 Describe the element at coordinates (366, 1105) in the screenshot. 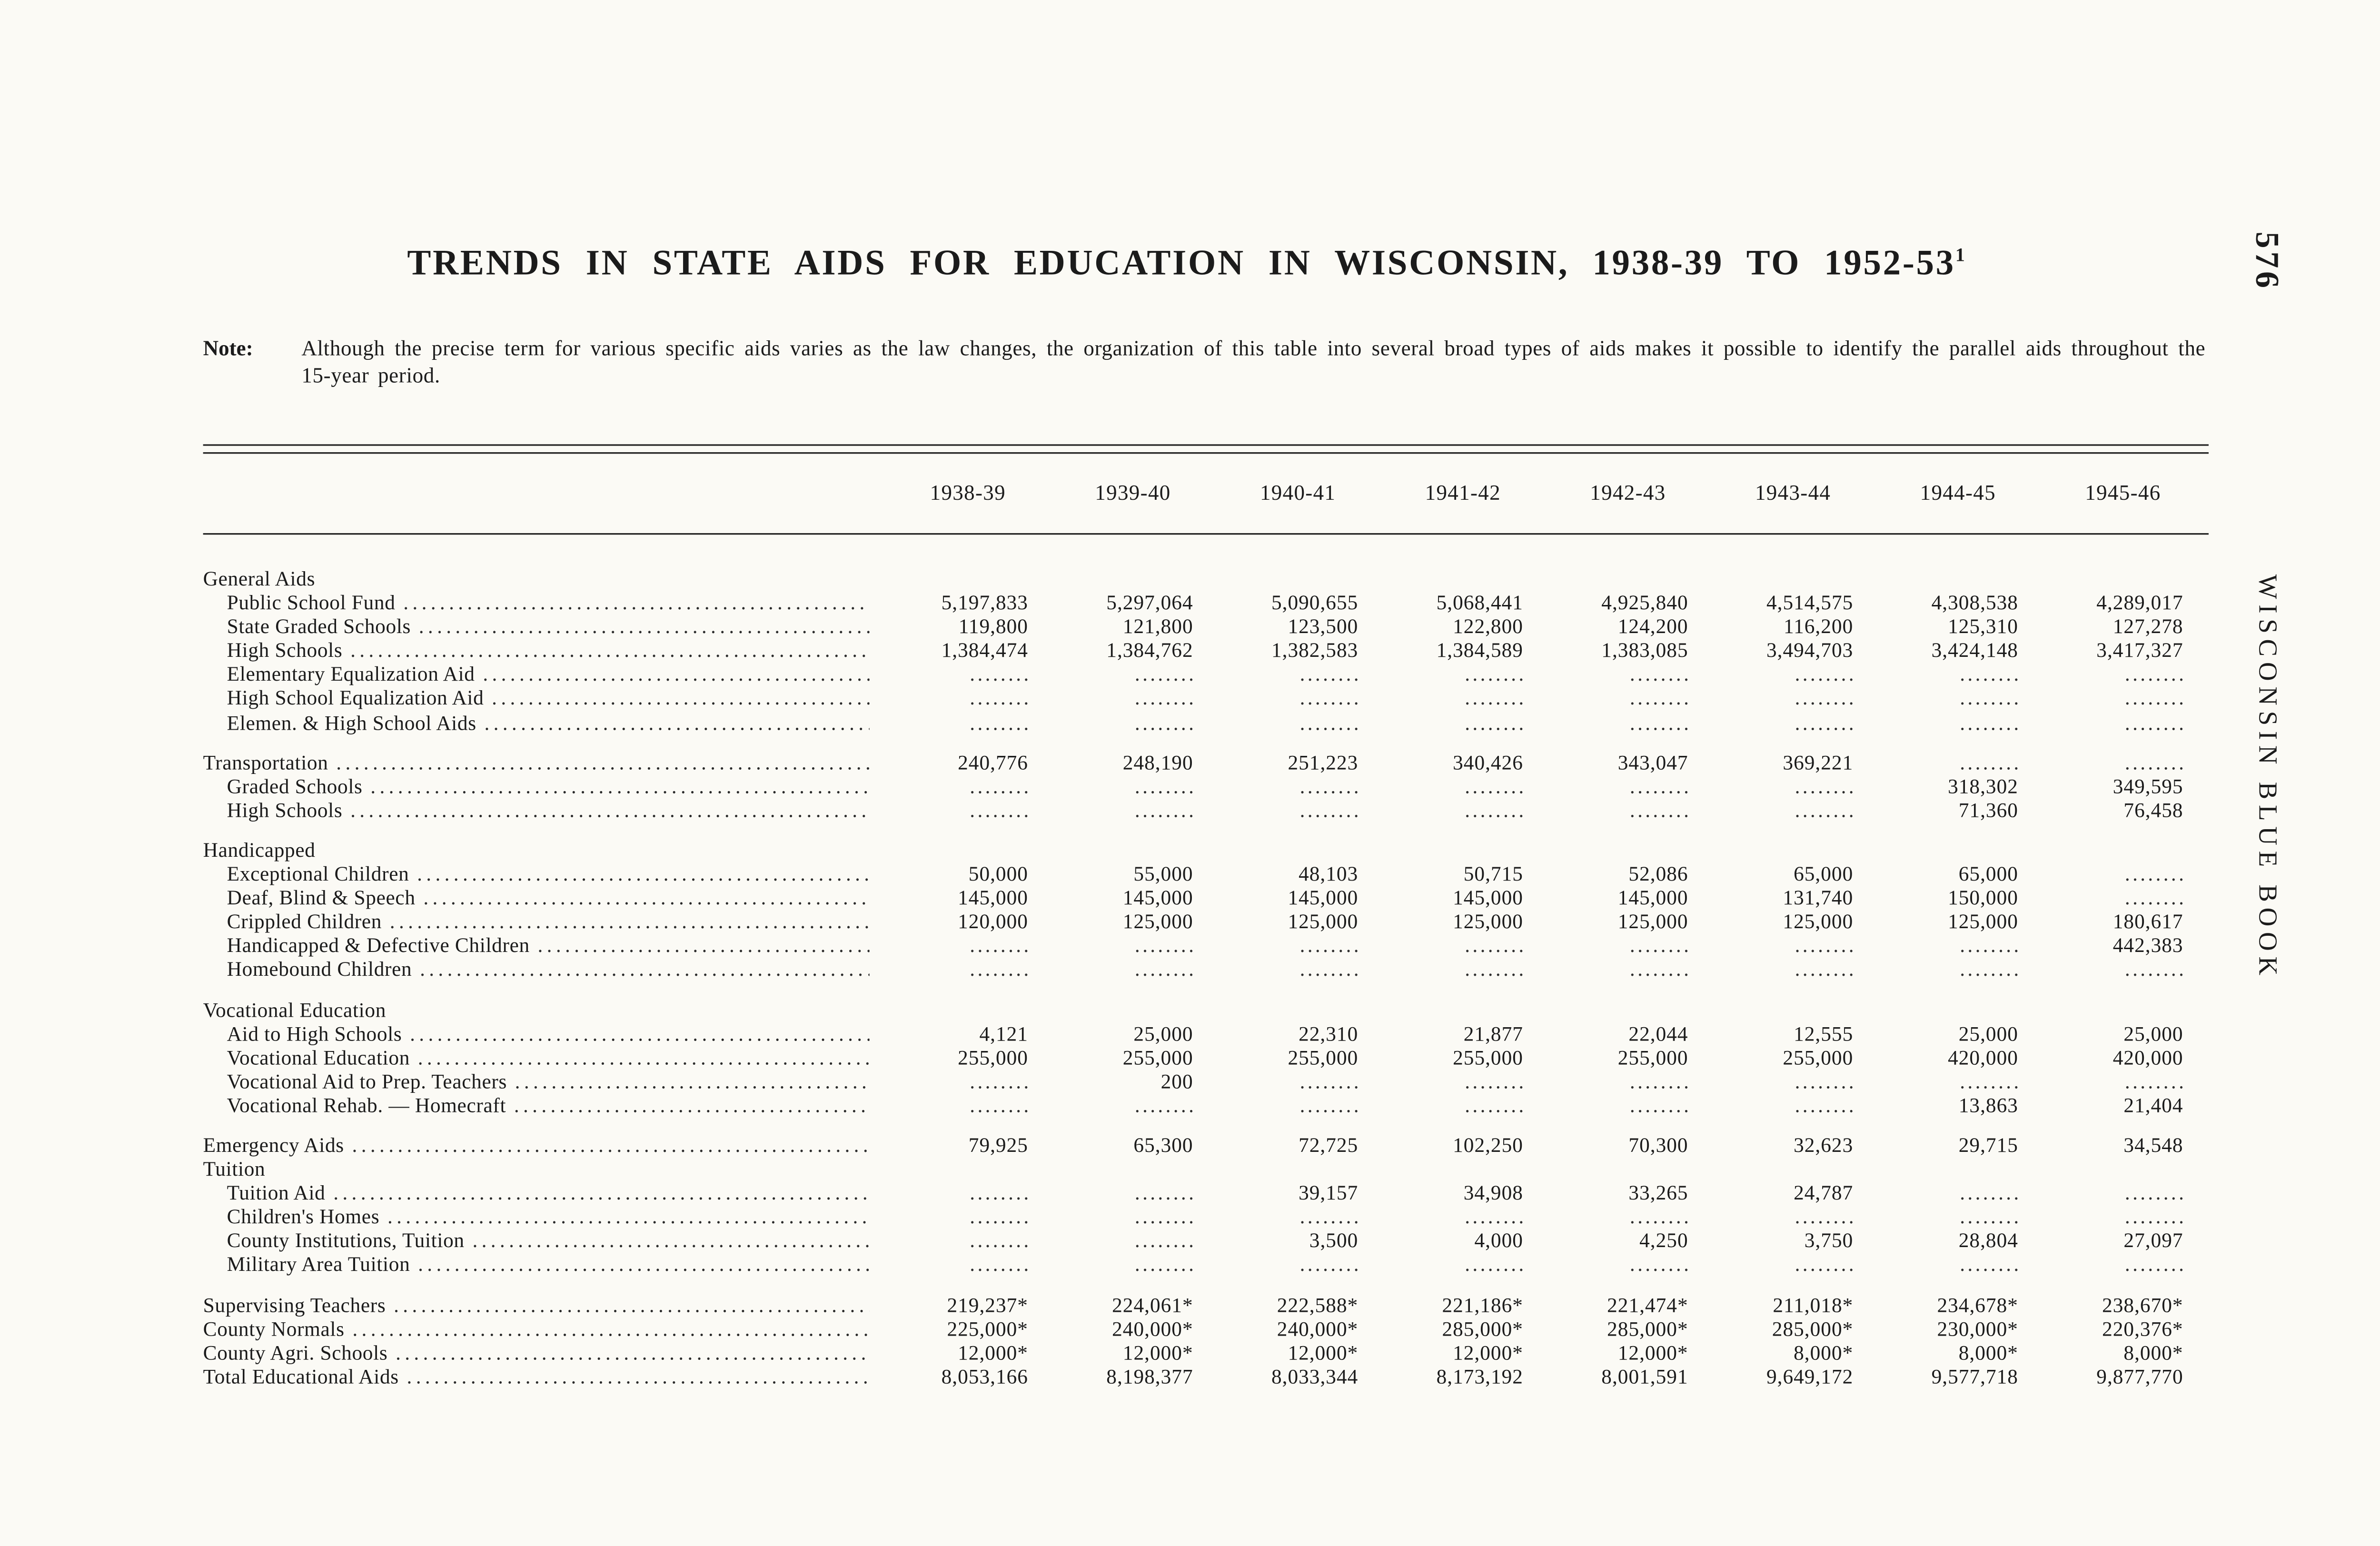

I see `row-label: Vocational Rehab. — Homecraft` at that location.